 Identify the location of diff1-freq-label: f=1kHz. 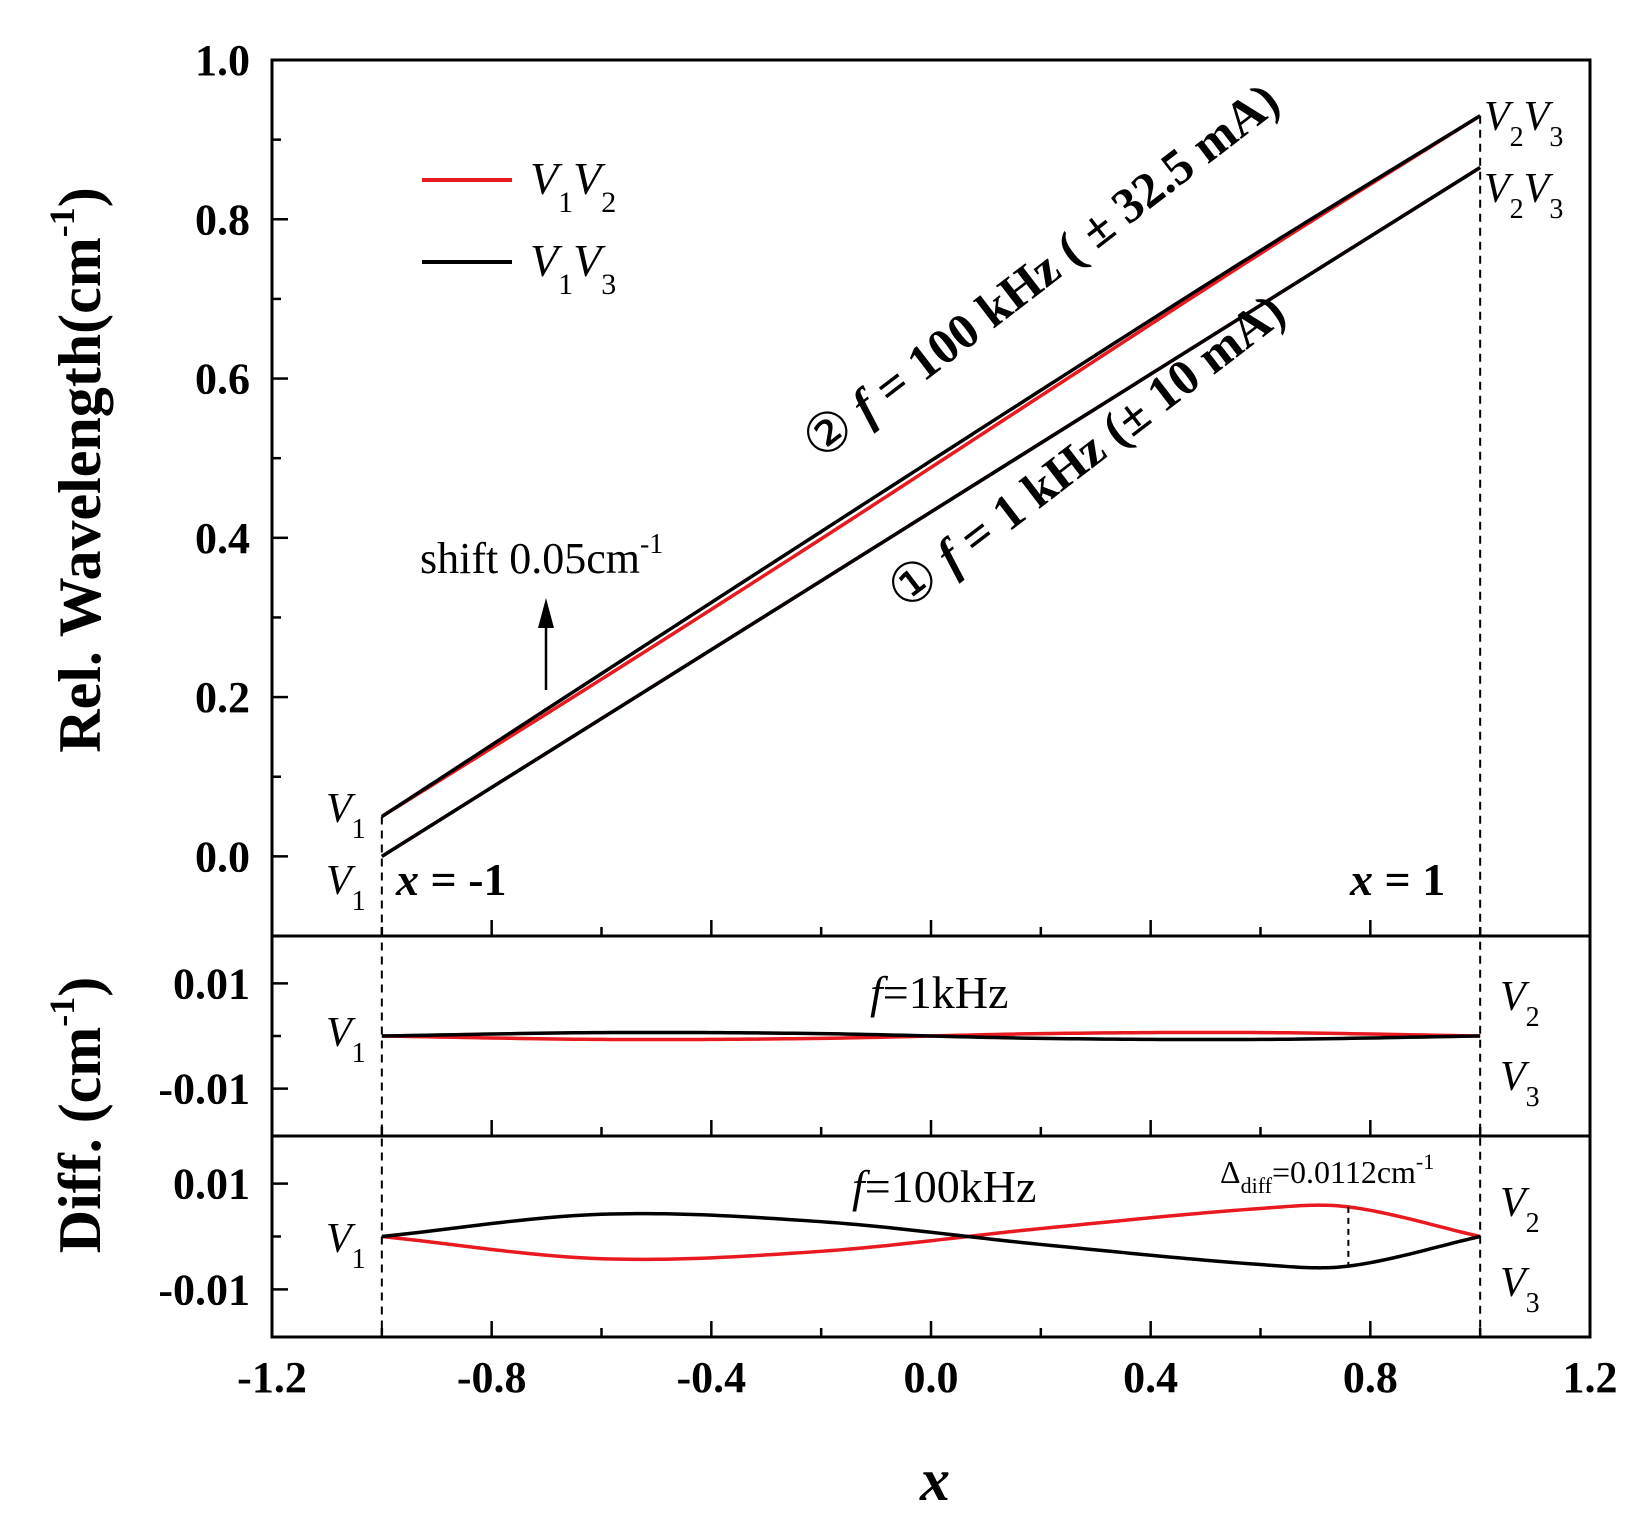
(939, 992).